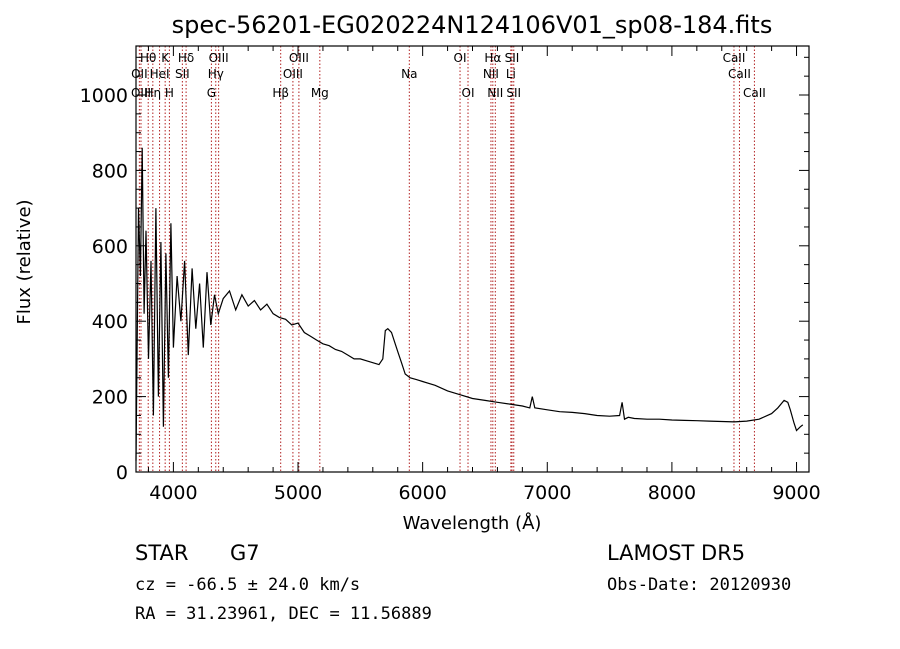  What do you see at coordinates (676, 553) in the screenshot?
I see `survey-label: LAMOST DR5` at bounding box center [676, 553].